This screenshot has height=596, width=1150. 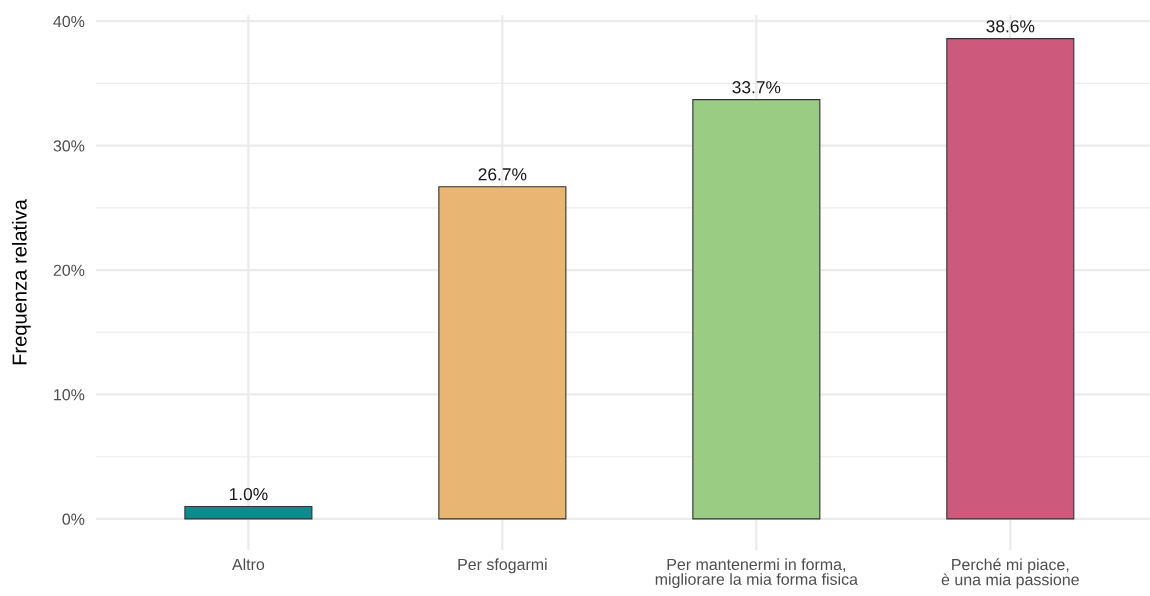 What do you see at coordinates (69, 146) in the screenshot?
I see `y-tick-label: 30%` at bounding box center [69, 146].